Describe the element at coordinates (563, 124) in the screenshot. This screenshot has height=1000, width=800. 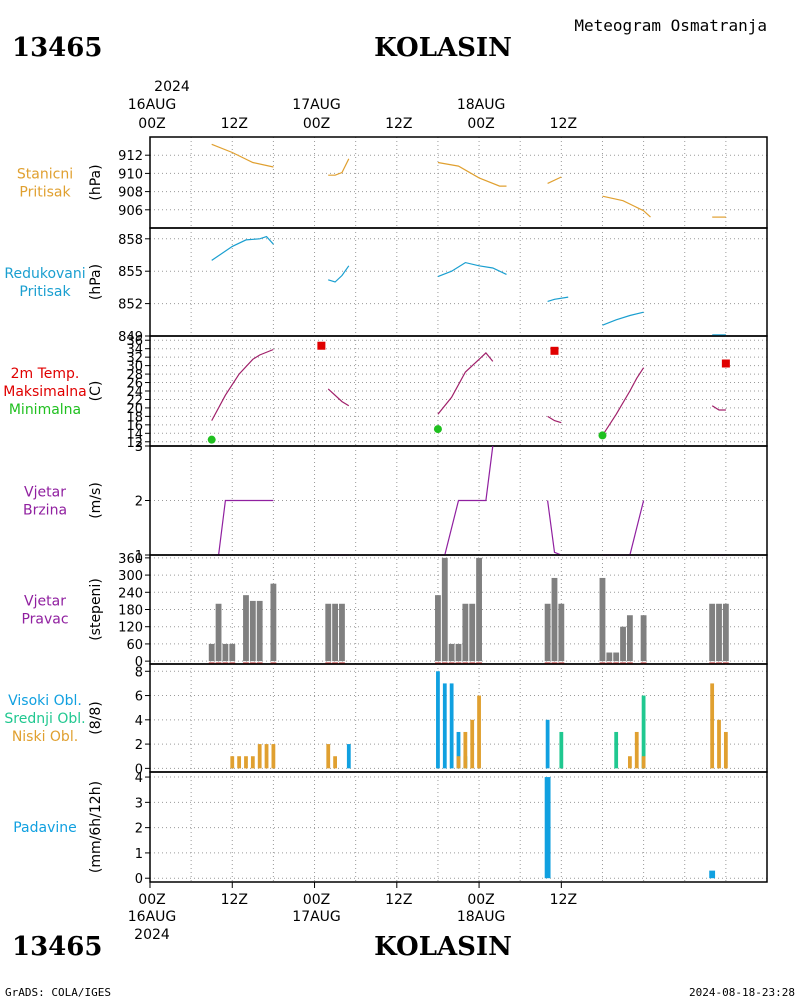
I see `top-hour-label: 12Z` at that location.